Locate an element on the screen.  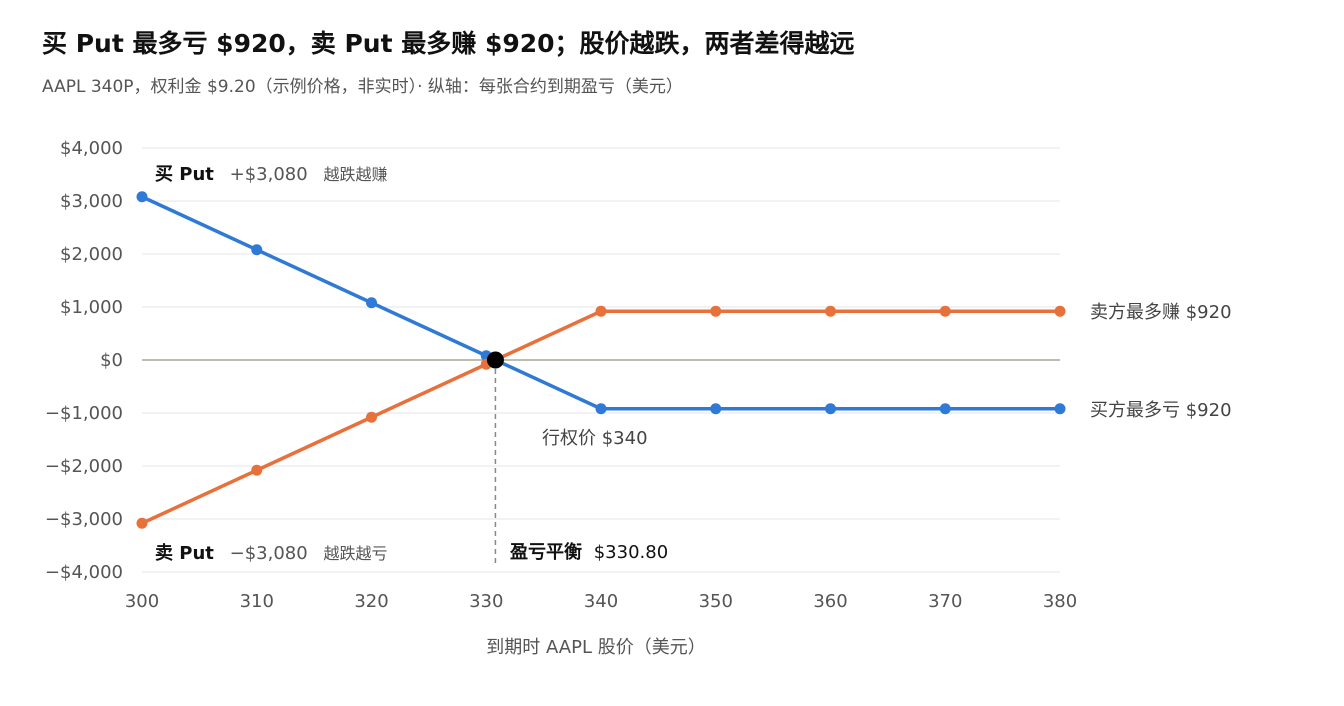
buyer-max-label: 买方最多亏 $920 is located at coordinates (1161, 410).